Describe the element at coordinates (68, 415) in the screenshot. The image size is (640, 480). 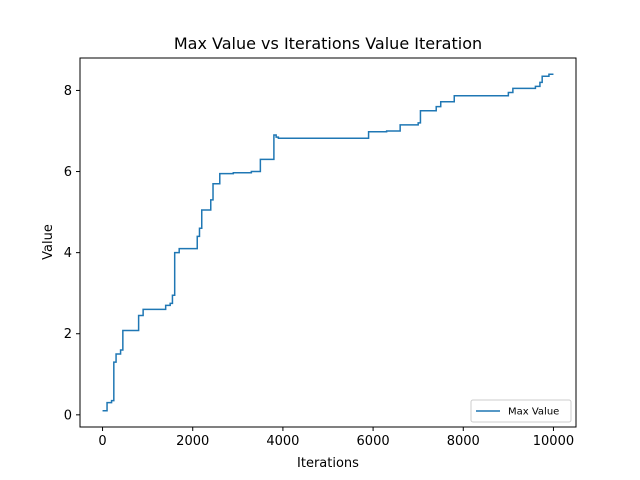
I see `y-tick-label: 0` at that location.